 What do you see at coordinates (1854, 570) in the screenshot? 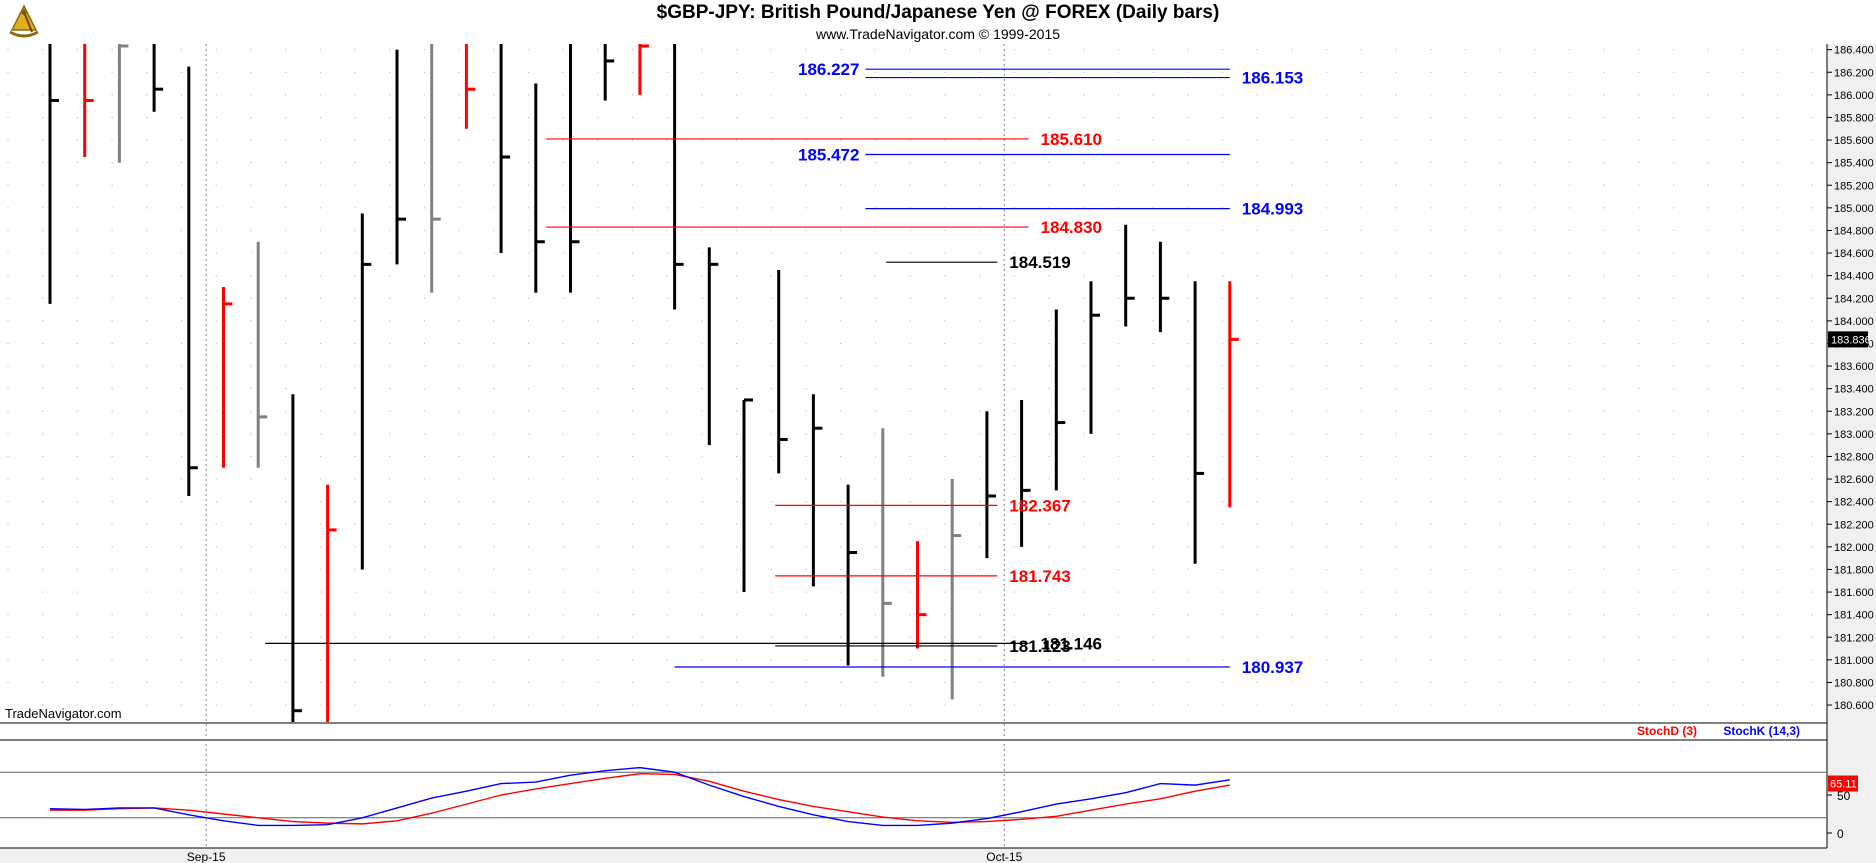
I see `y-tick-label: 181.800` at bounding box center [1854, 570].